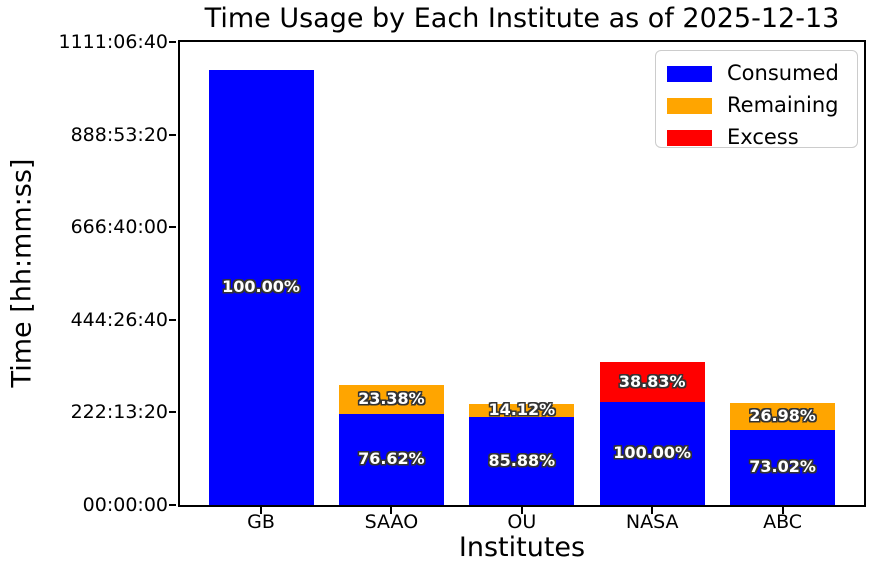 This screenshot has height=574, width=875. What do you see at coordinates (783, 105) in the screenshot?
I see `legend-label-remaining: Remaining` at bounding box center [783, 105].